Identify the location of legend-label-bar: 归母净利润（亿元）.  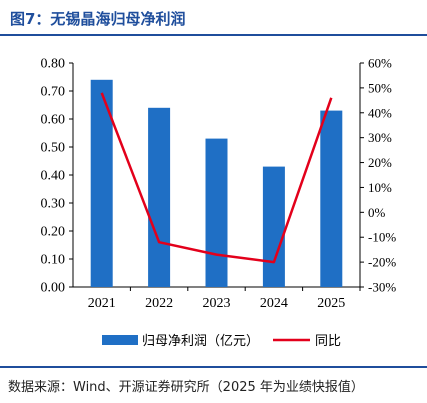
(200, 340).